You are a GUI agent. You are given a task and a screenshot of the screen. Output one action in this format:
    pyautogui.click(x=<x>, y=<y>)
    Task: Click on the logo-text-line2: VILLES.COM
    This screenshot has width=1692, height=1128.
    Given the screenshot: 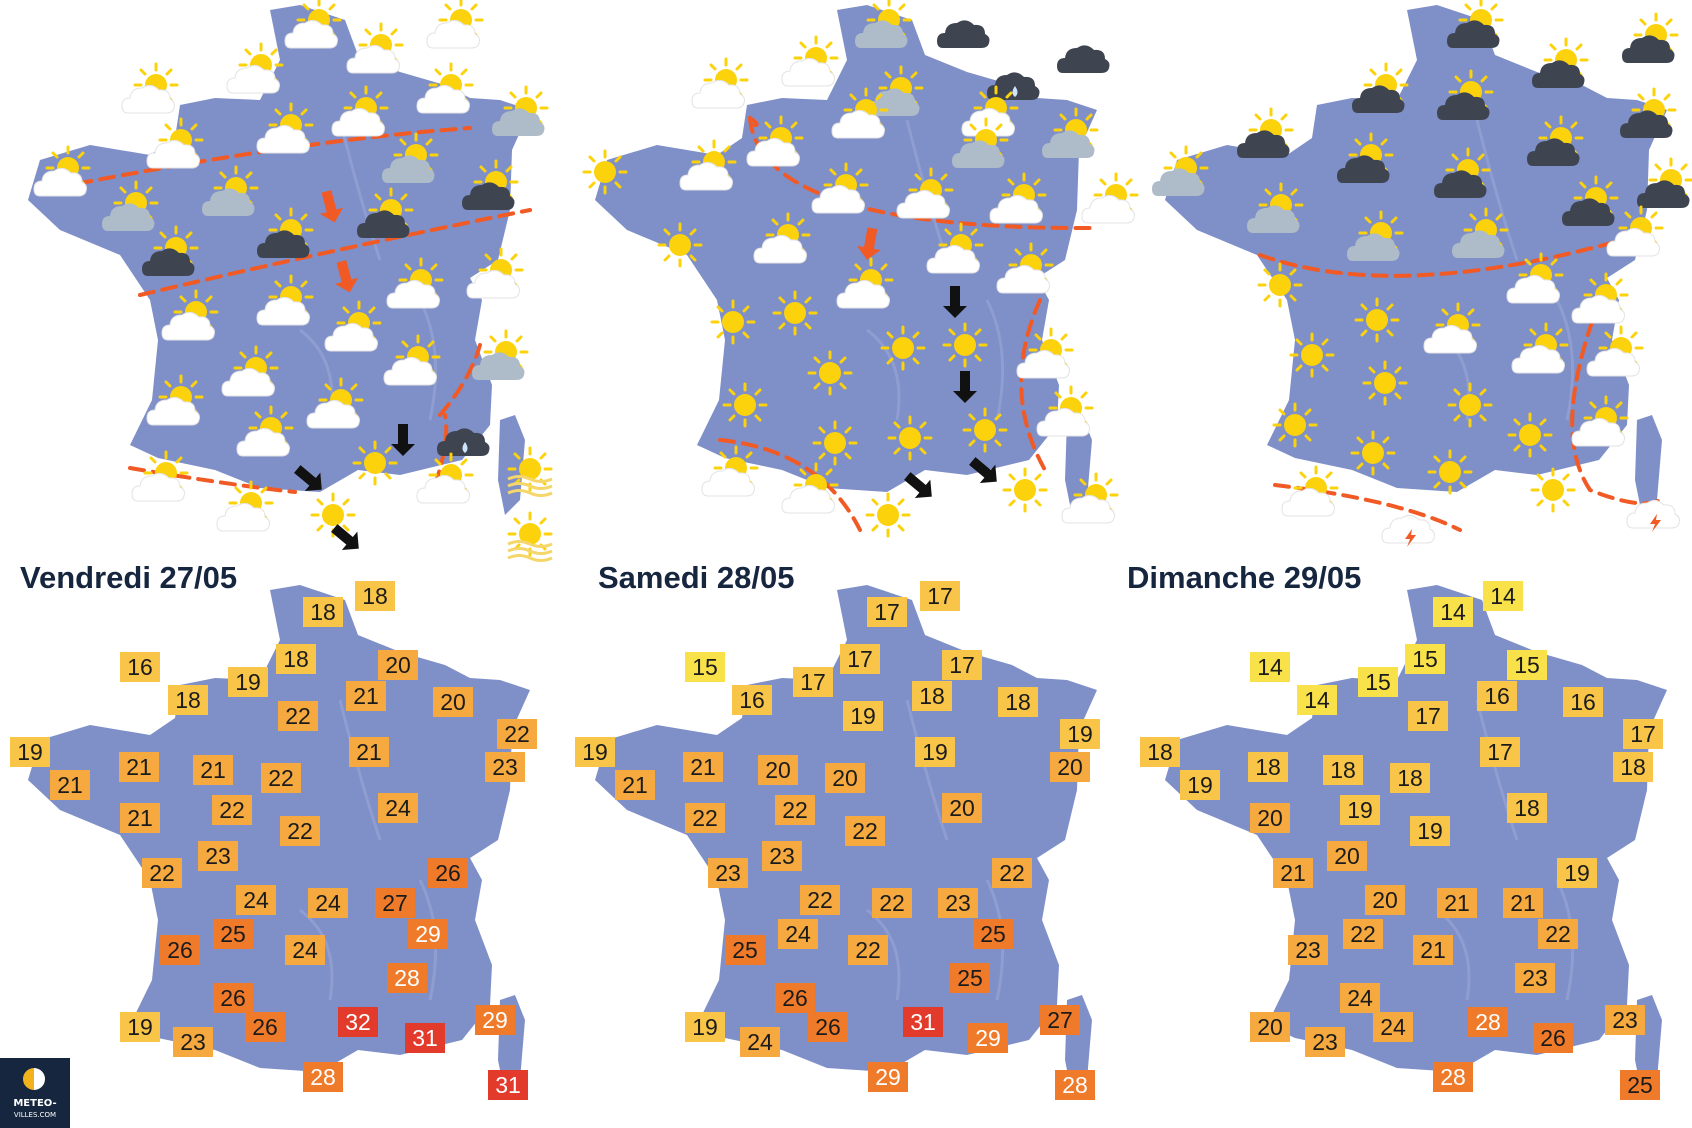 What is the action you would take?
    pyautogui.click(x=35, y=1115)
    